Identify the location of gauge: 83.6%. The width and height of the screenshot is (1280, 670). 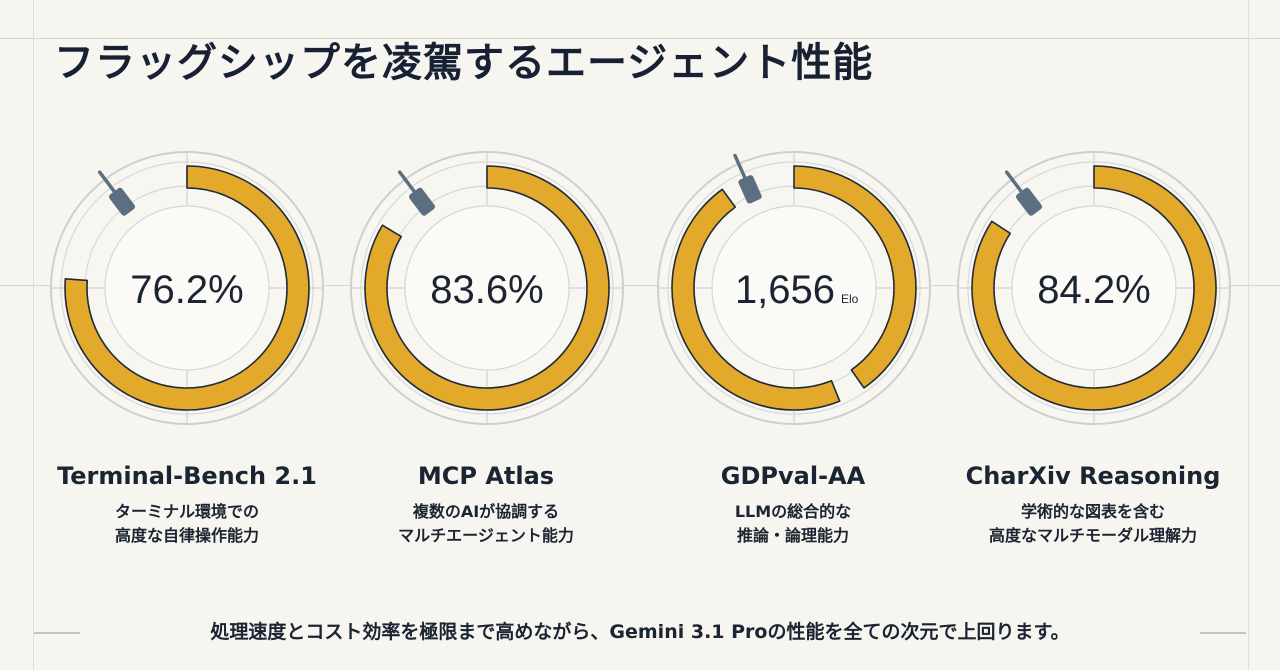
(487, 288).